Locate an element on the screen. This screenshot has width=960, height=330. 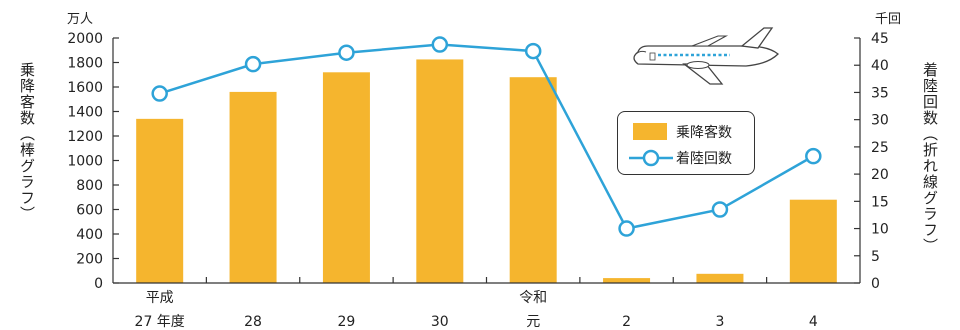
x-tick-label: 27 年度 is located at coordinates (160, 322).